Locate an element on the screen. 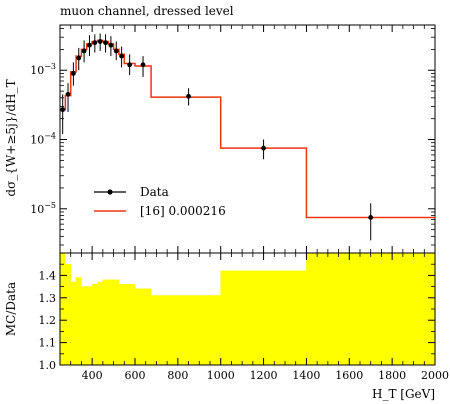 Image resolution: width=450 pixels, height=404 pixels. y-axis-label: dσ_{W+≥5j}/dH_T is located at coordinates (11, 137).